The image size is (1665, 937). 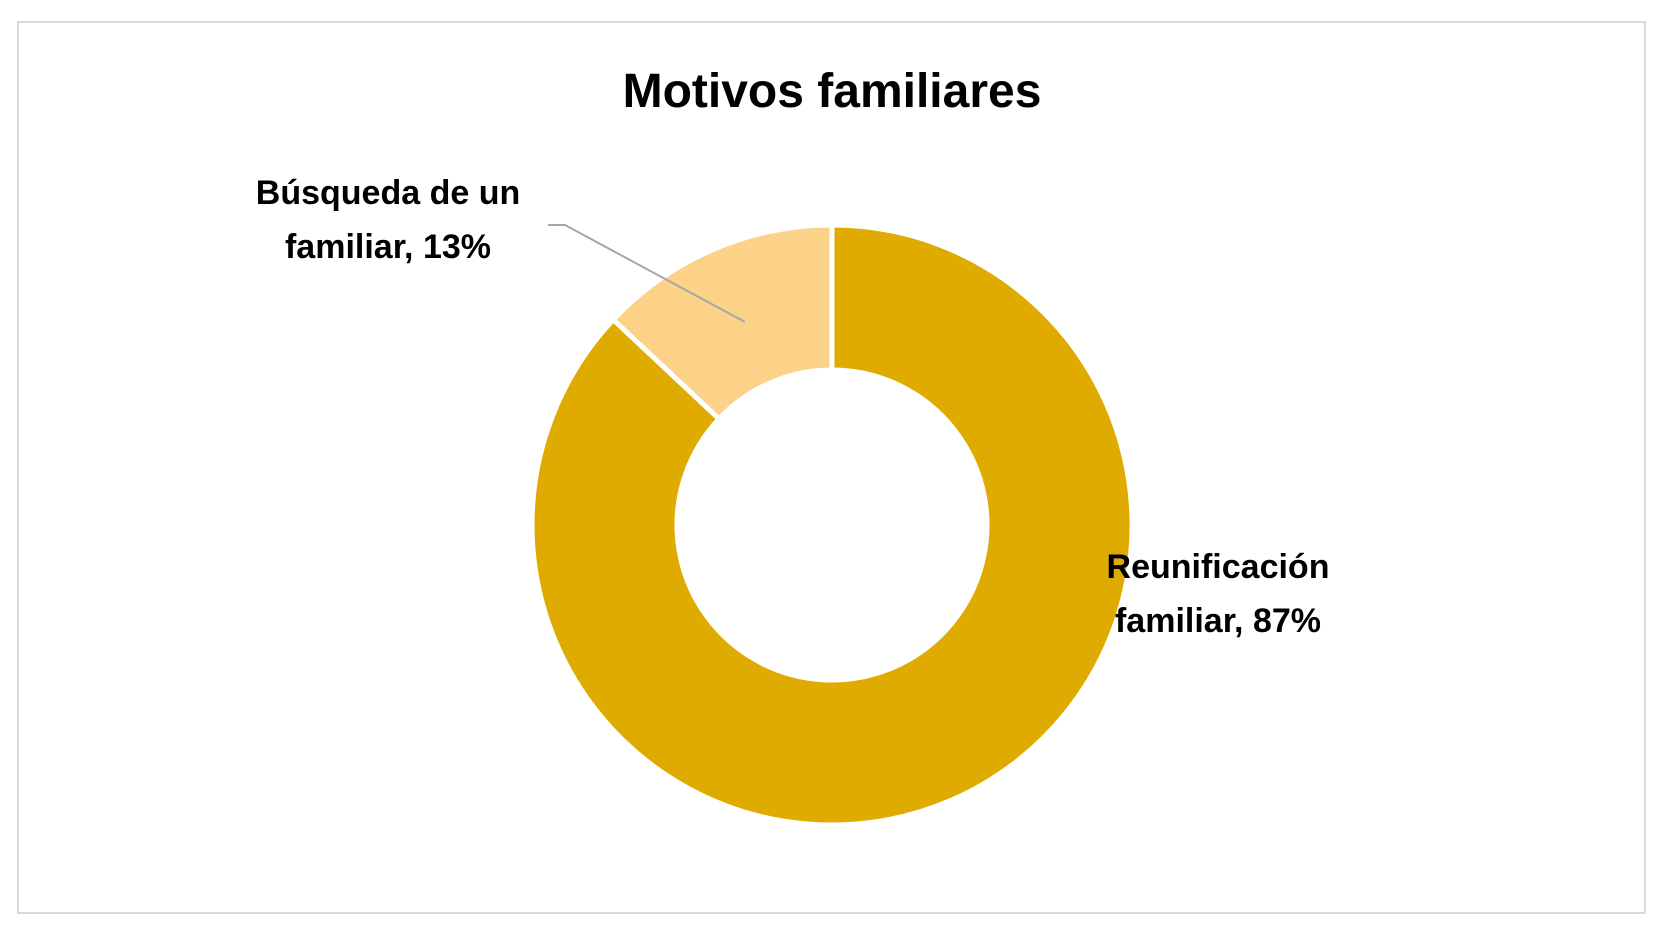 What do you see at coordinates (1218, 567) in the screenshot?
I see `data-label-line: Reunificación` at bounding box center [1218, 567].